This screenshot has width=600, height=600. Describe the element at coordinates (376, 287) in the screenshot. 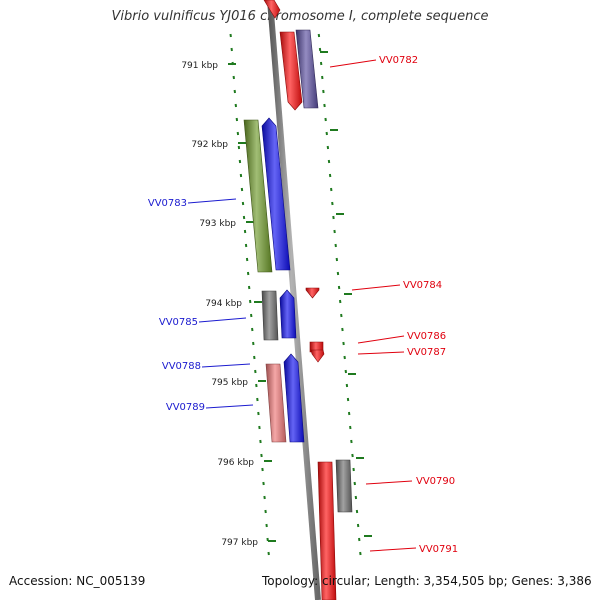

I see `gene-leader-vv0784` at that location.